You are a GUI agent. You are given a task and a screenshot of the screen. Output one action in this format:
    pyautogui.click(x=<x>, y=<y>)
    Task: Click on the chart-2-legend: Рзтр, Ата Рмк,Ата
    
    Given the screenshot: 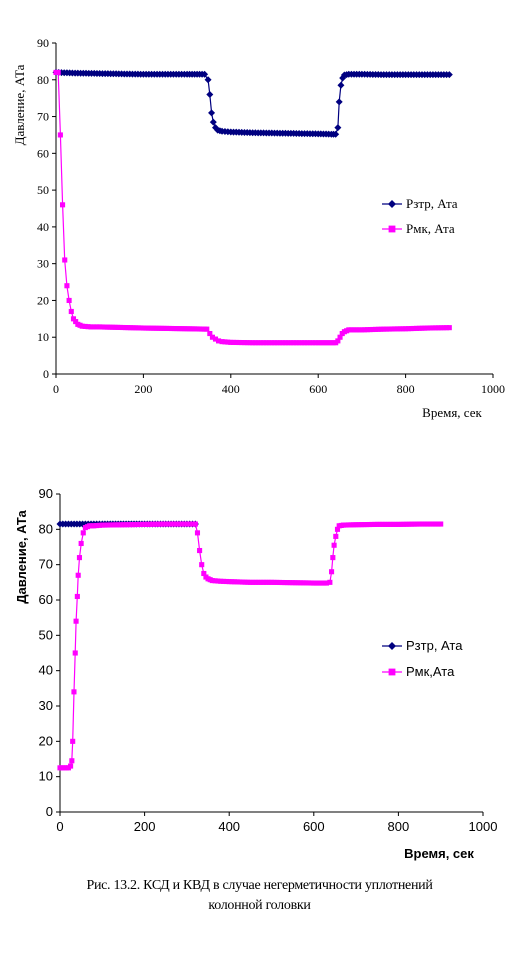 What is the action you would take?
    pyautogui.click(x=422, y=658)
    